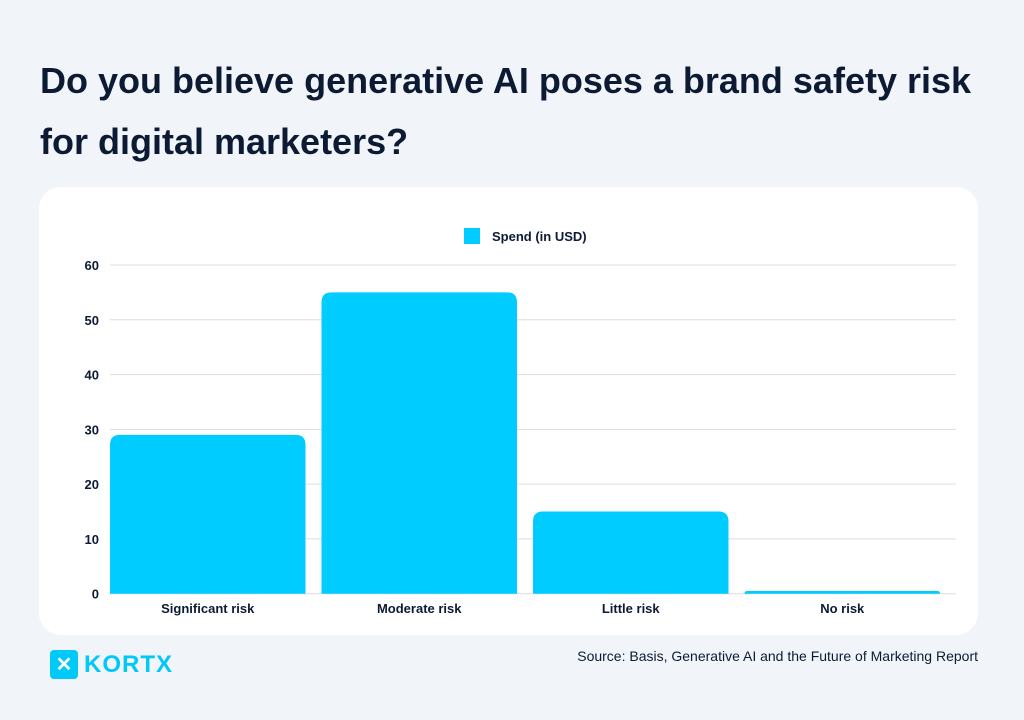  Describe the element at coordinates (208, 608) in the screenshot. I see `x-tick-label: Significant risk` at that location.